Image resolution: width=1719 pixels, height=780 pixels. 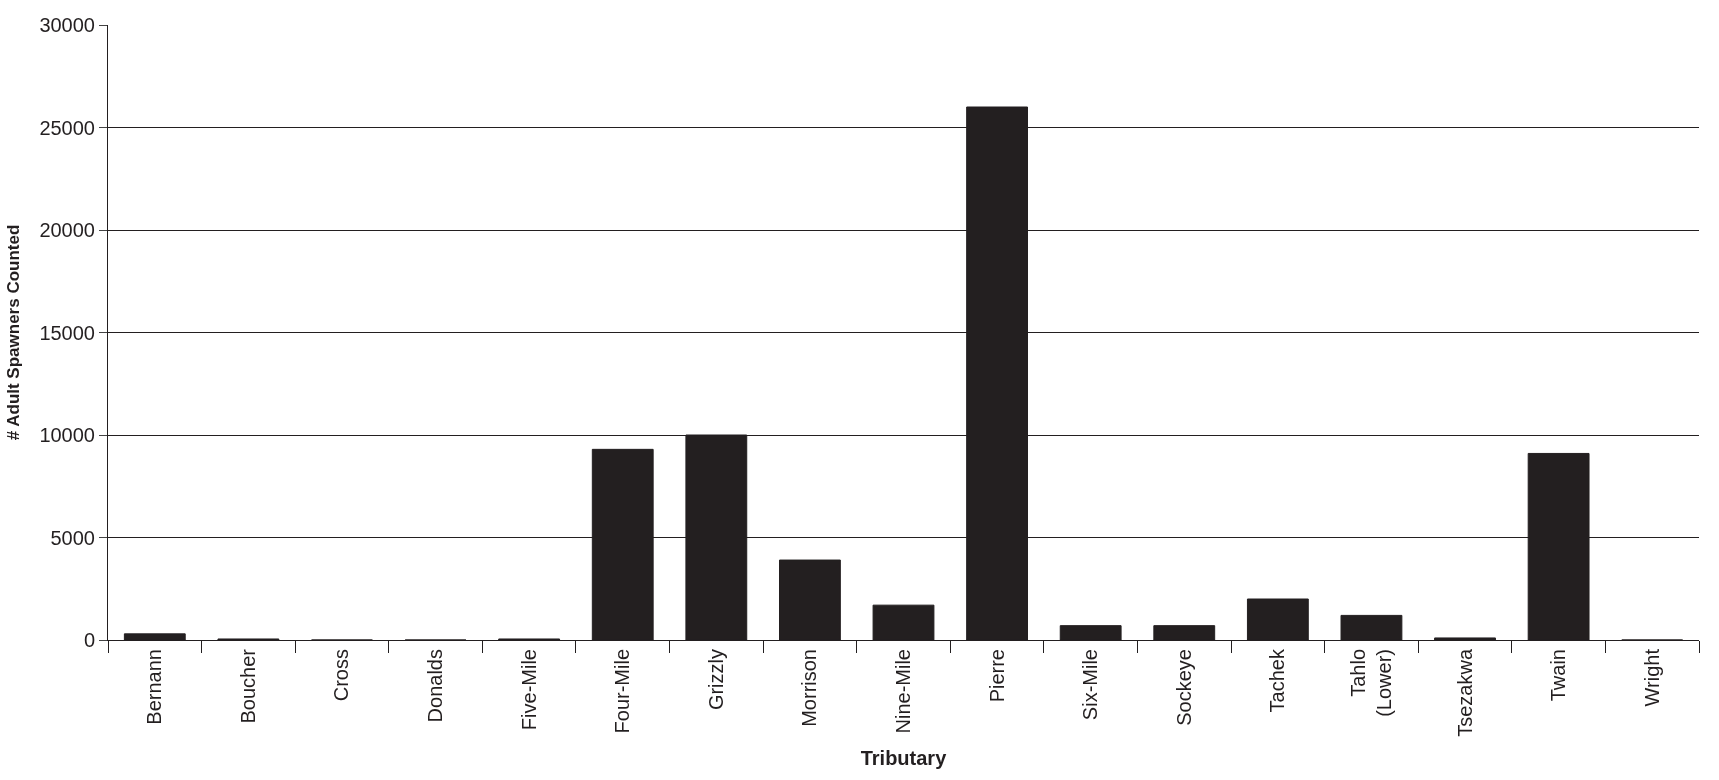 What do you see at coordinates (1370, 683) in the screenshot?
I see `x-tick-label: Tahlo (Lower)` at bounding box center [1370, 683].